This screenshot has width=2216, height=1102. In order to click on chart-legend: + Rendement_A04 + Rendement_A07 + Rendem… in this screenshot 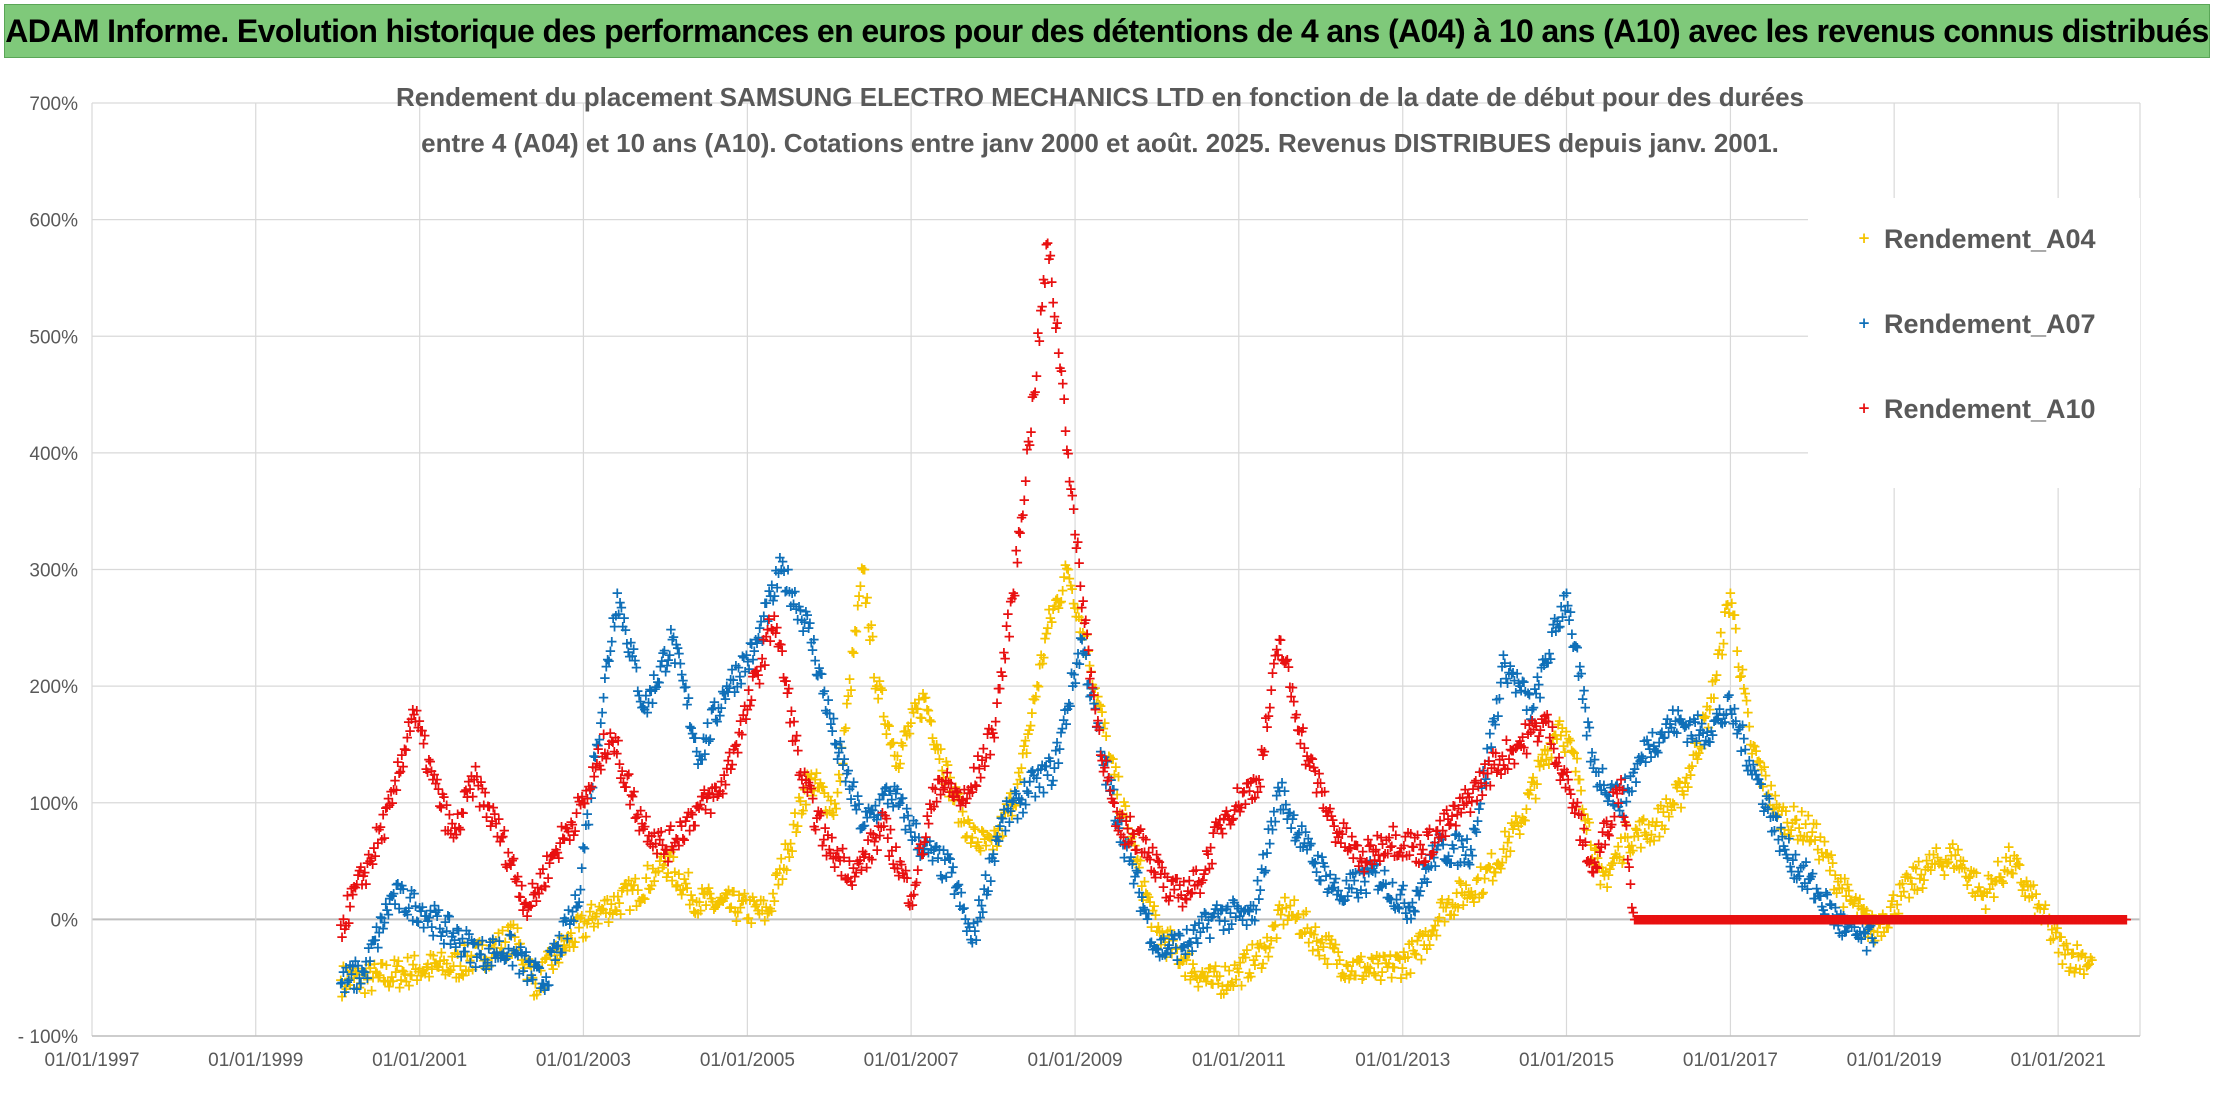, I will do `click(1974, 343)`.